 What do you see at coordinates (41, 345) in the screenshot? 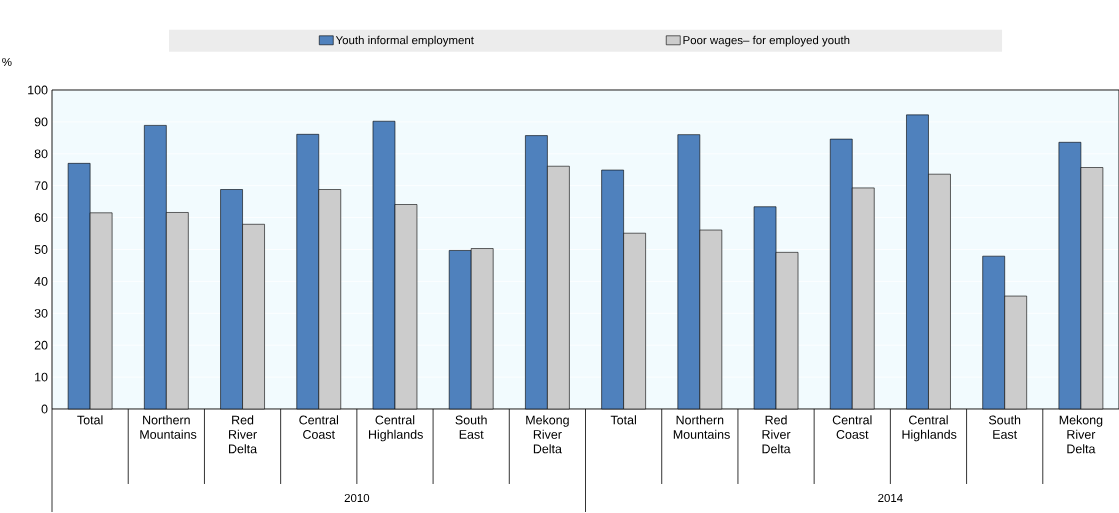
I see `y-tick-label: 20` at bounding box center [41, 345].